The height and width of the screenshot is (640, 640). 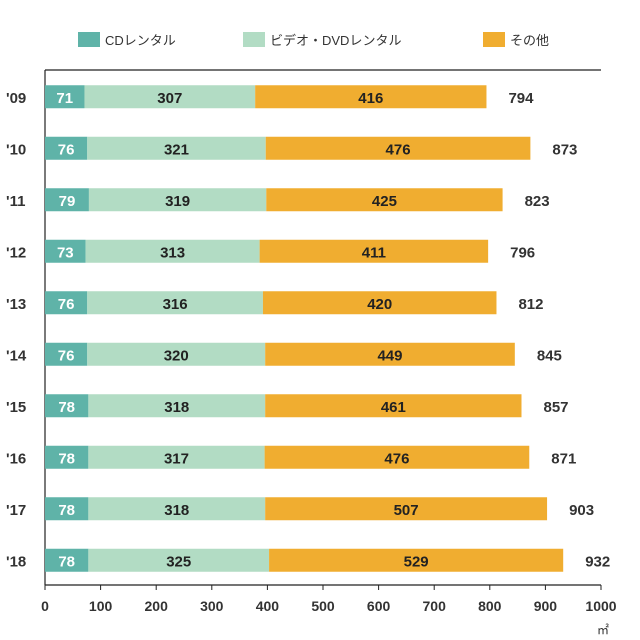 What do you see at coordinates (555, 407) in the screenshot?
I see `total-label: 857` at bounding box center [555, 407].